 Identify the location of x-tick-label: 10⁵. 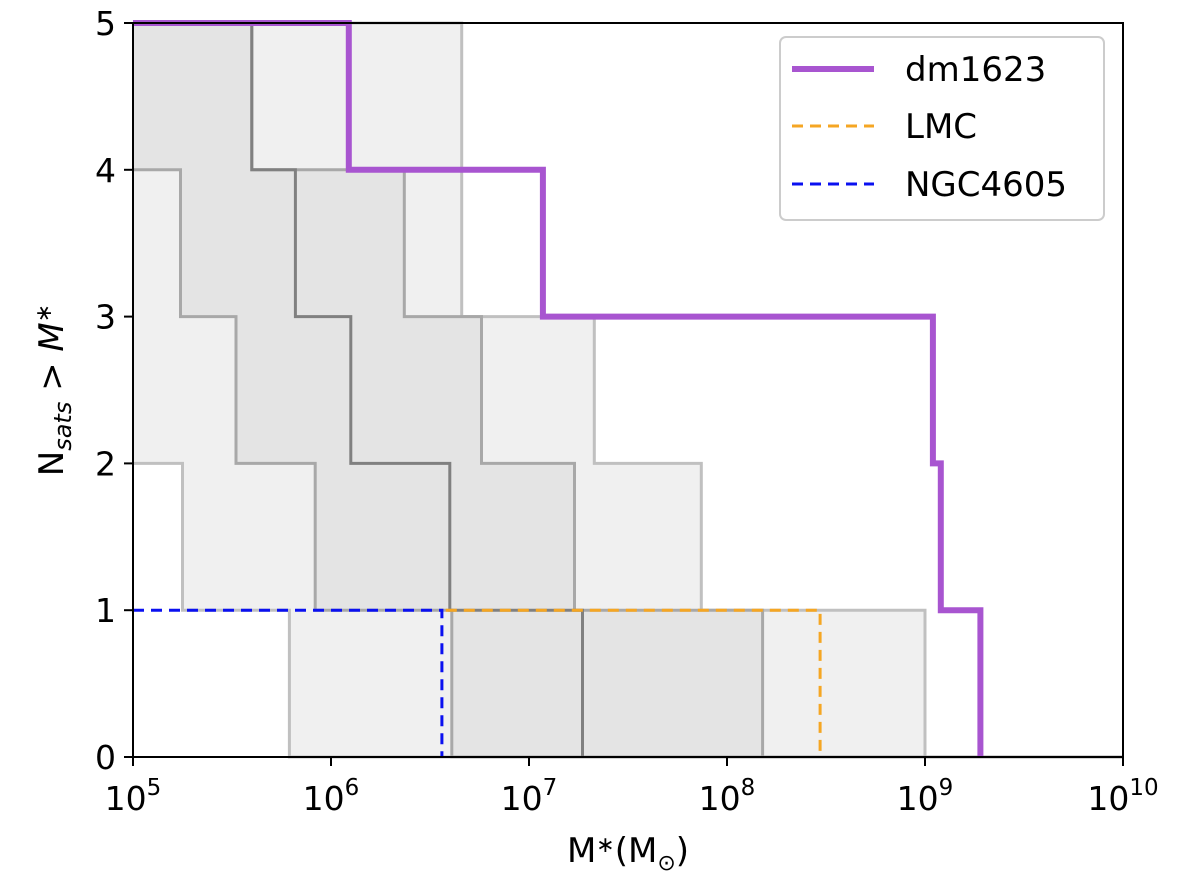
(133, 796).